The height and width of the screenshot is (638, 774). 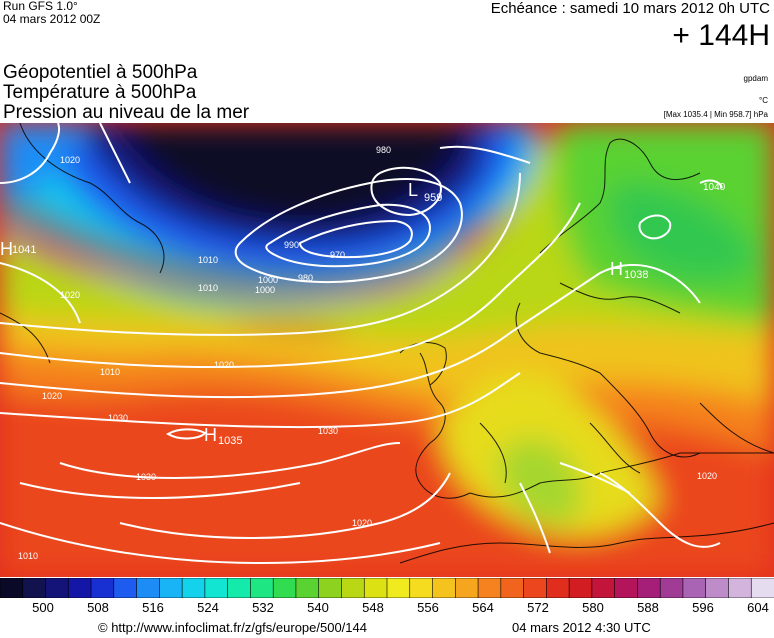 I want to click on colorbar-tick-label: 588, so click(x=648, y=607).